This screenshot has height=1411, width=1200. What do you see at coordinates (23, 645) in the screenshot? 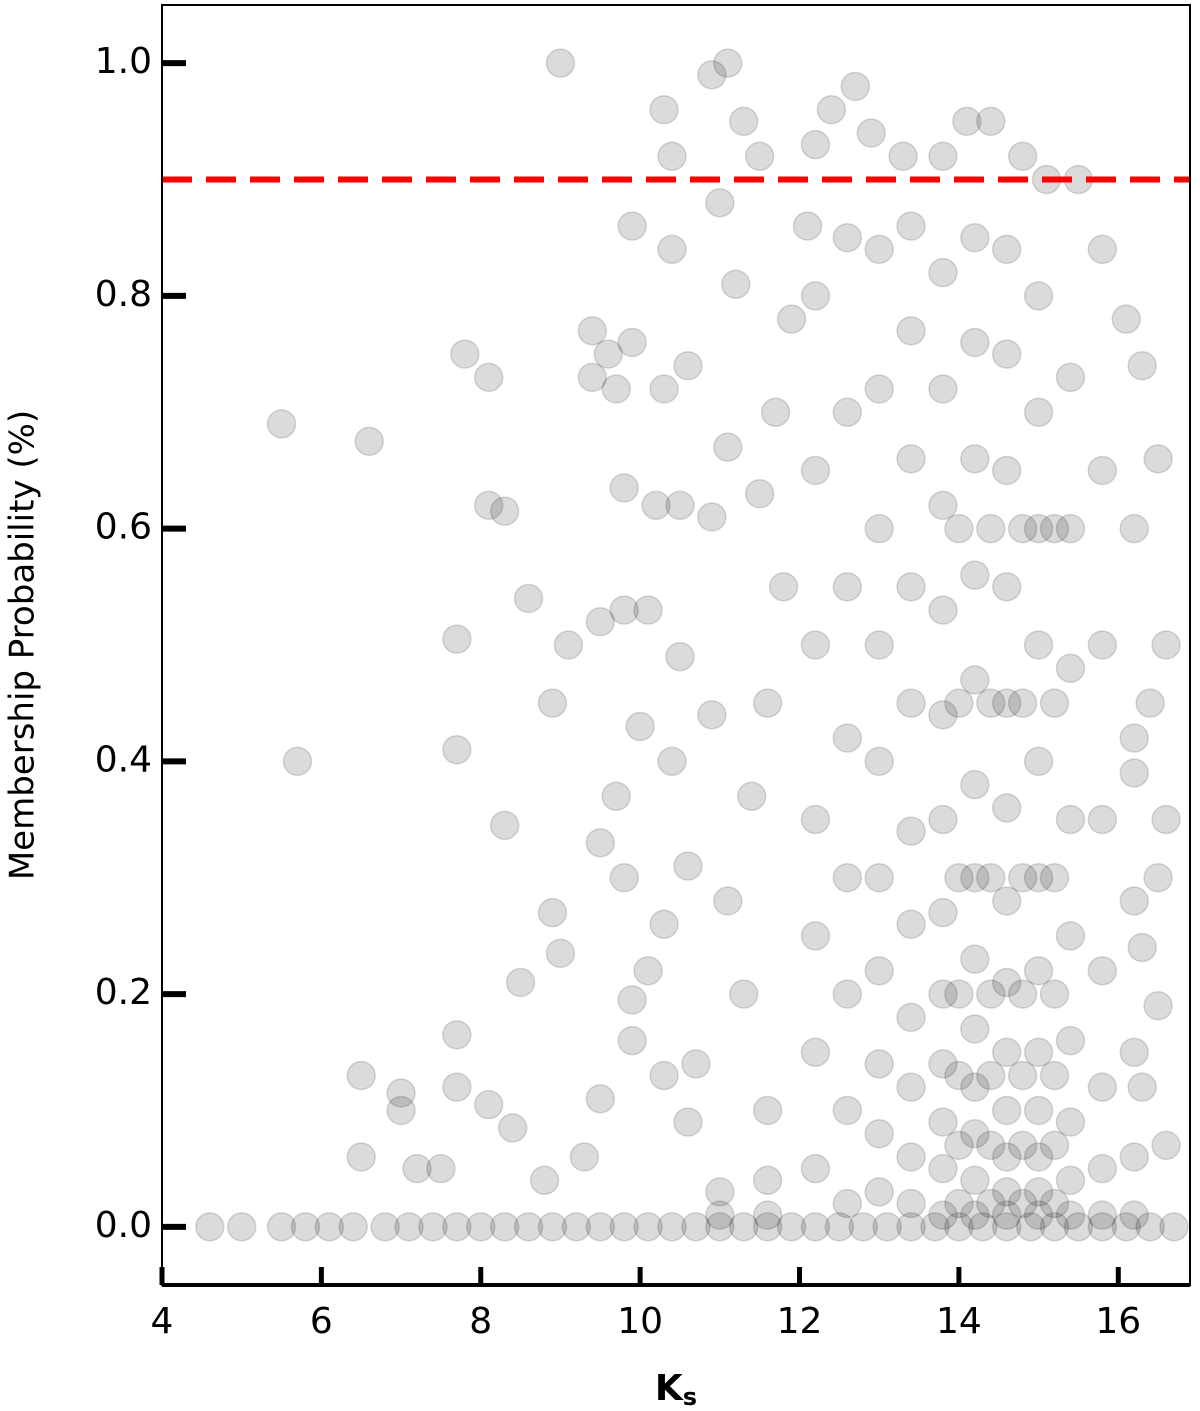
I see `y-axis-label: Membership Probability (%)` at bounding box center [23, 645].